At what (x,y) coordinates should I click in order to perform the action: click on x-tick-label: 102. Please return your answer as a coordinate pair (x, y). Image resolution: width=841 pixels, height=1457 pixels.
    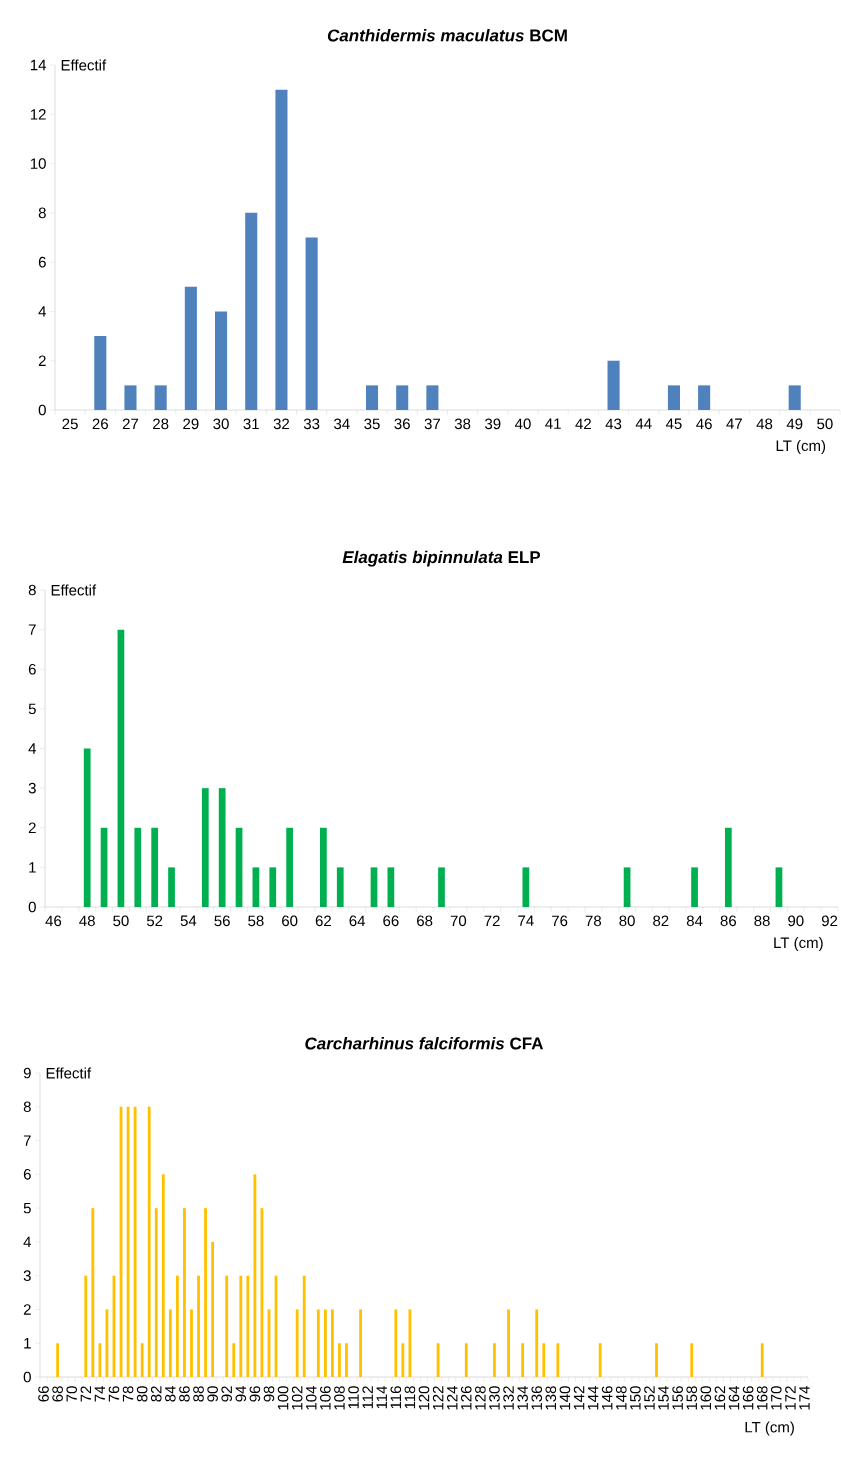
    Looking at the image, I should click on (297, 1398).